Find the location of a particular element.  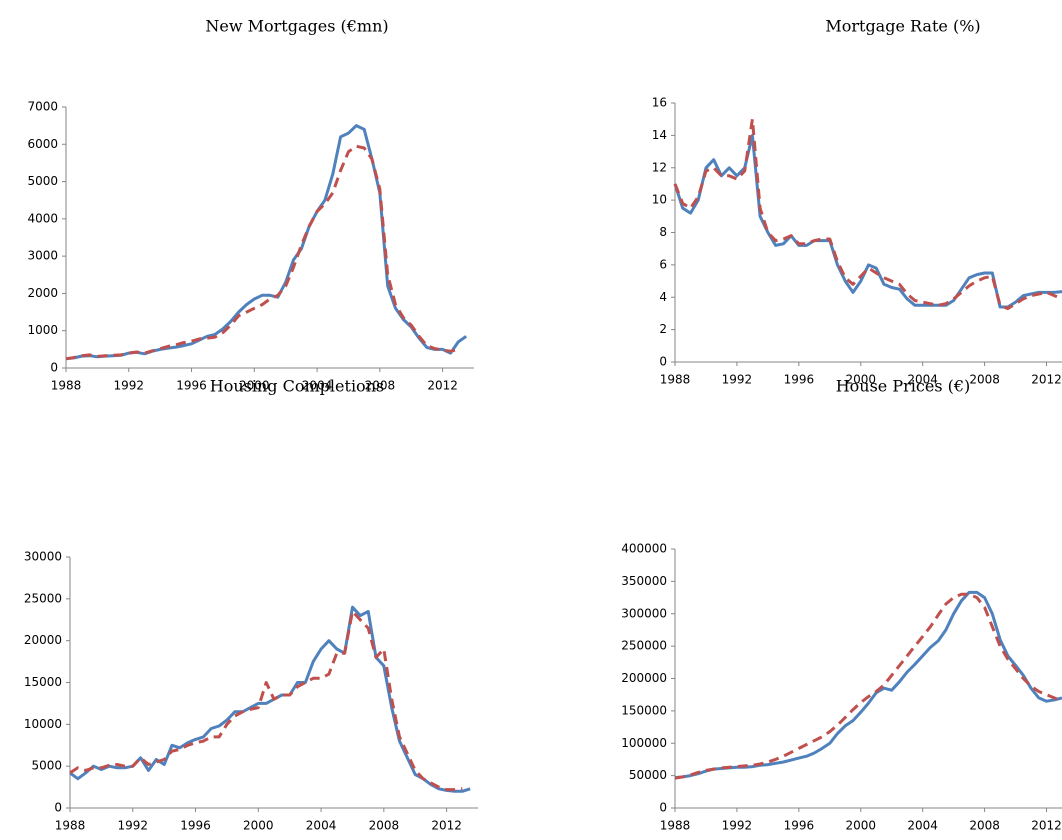

y-tick-label: 400000 is located at coordinates (644, 549).